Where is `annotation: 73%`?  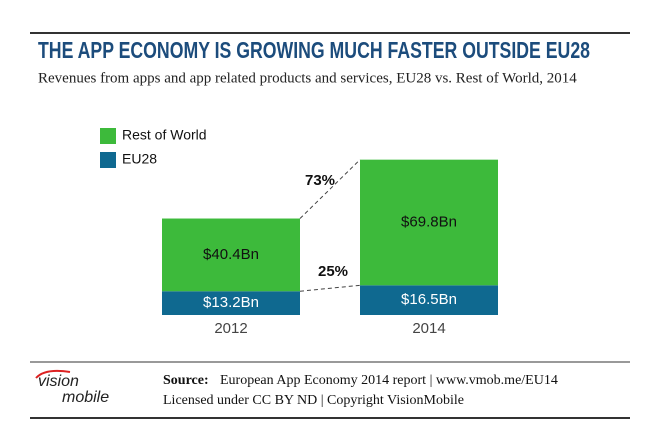
annotation: 73% is located at coordinates (320, 180).